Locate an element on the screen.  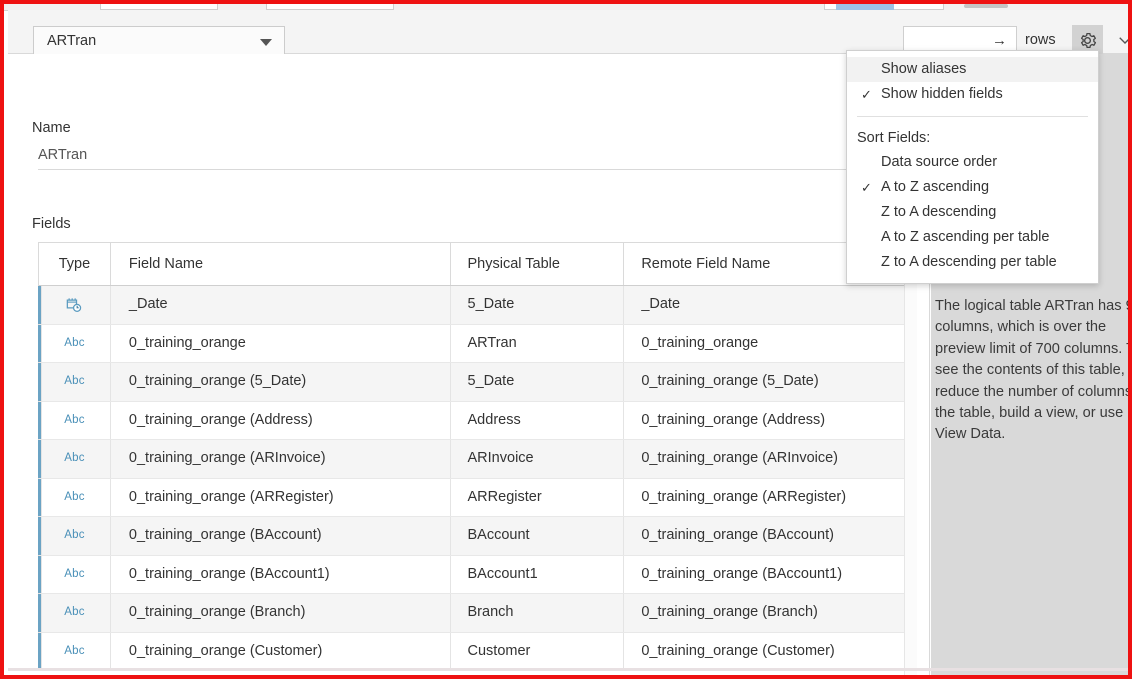
row-physical-table: 5_Date is located at coordinates (538, 382).